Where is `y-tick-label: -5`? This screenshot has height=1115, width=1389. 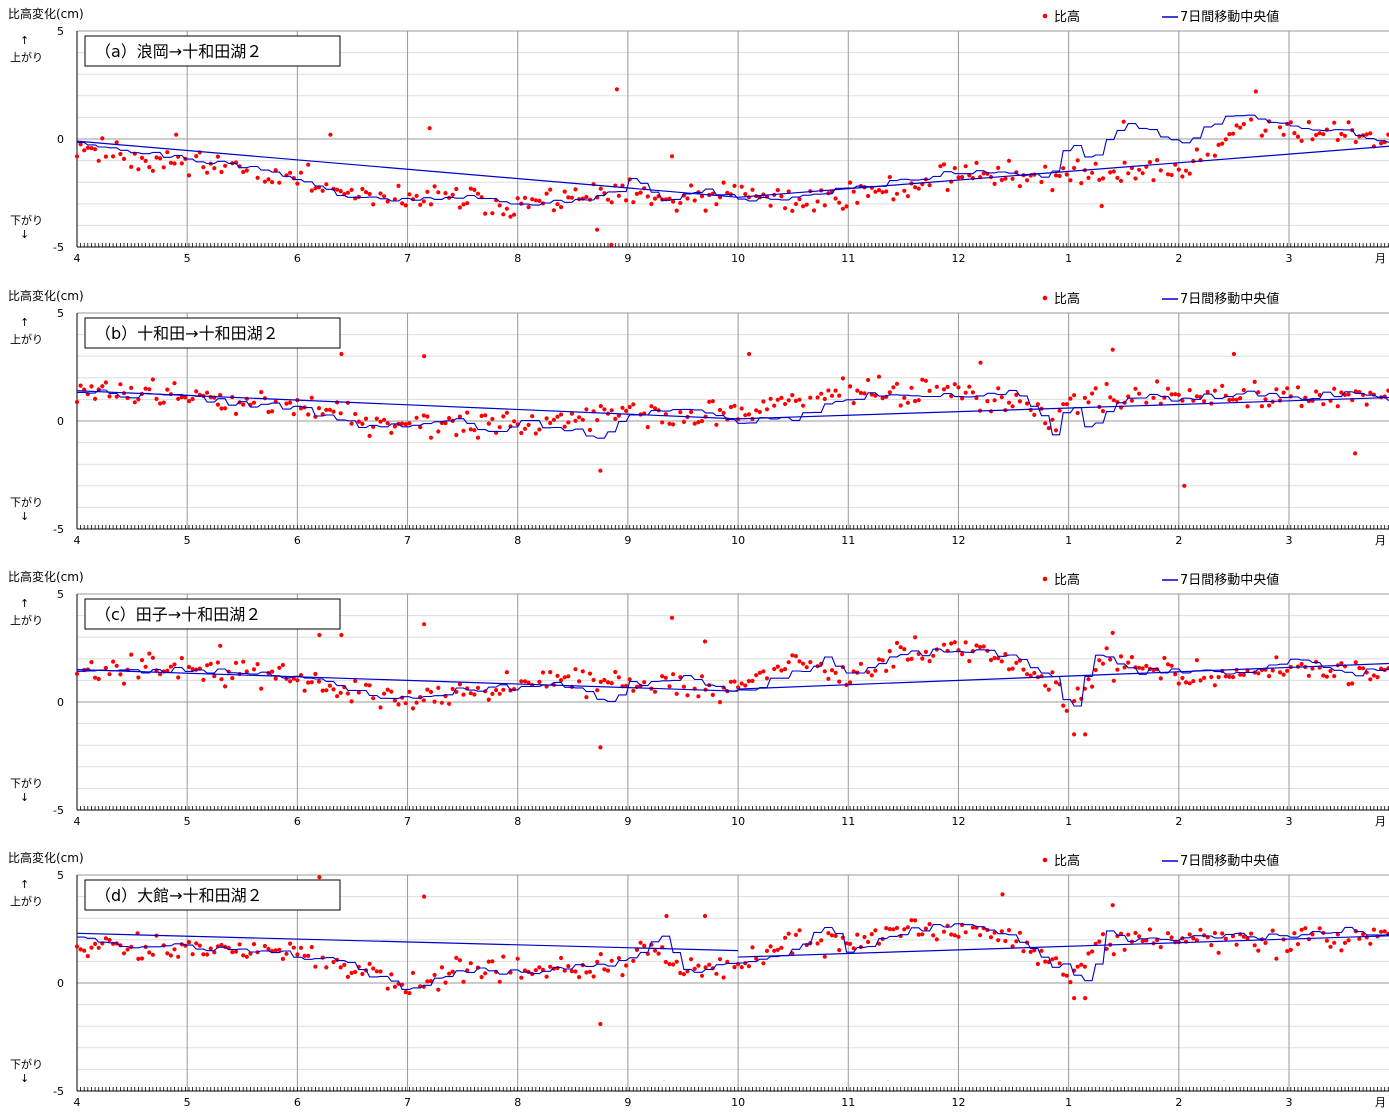
y-tick-label: -5 is located at coordinates (58, 810).